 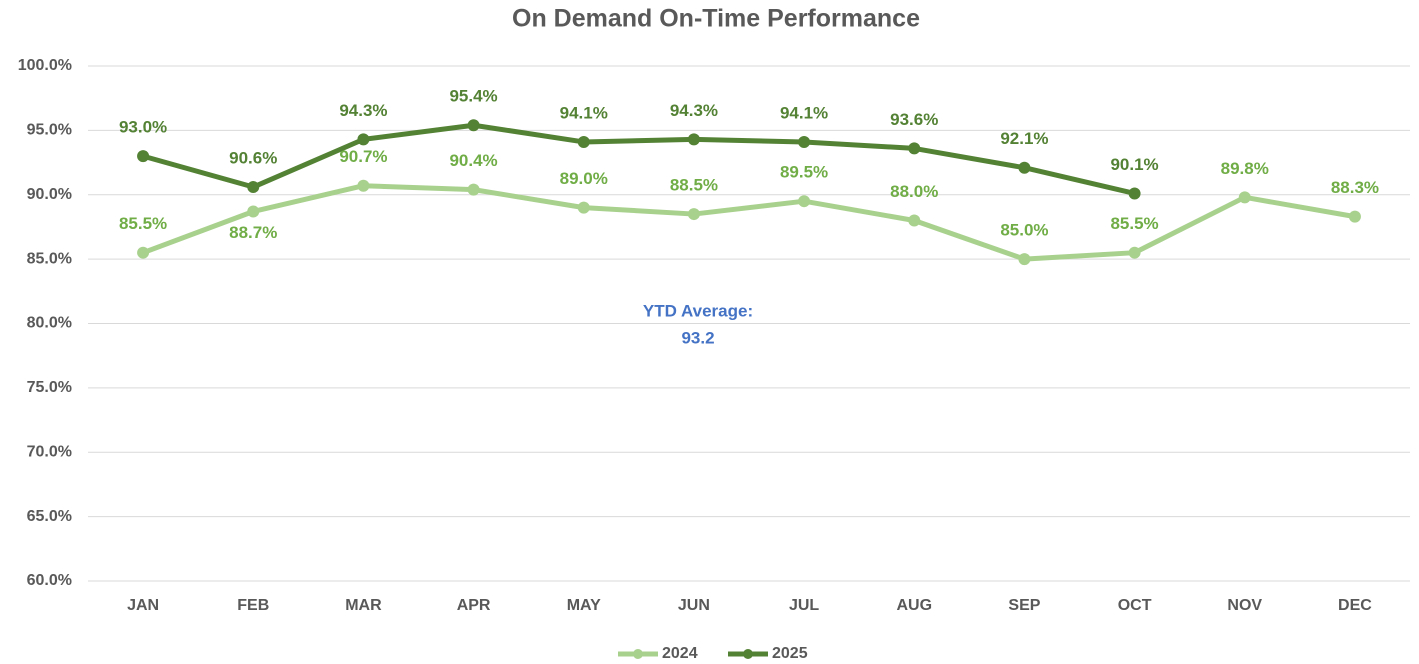 I want to click on x-tick-label: AUG, so click(x=914, y=605).